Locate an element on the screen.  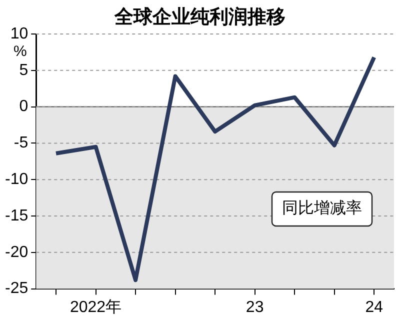
x-tick-label: 2022年 is located at coordinates (96, 307).